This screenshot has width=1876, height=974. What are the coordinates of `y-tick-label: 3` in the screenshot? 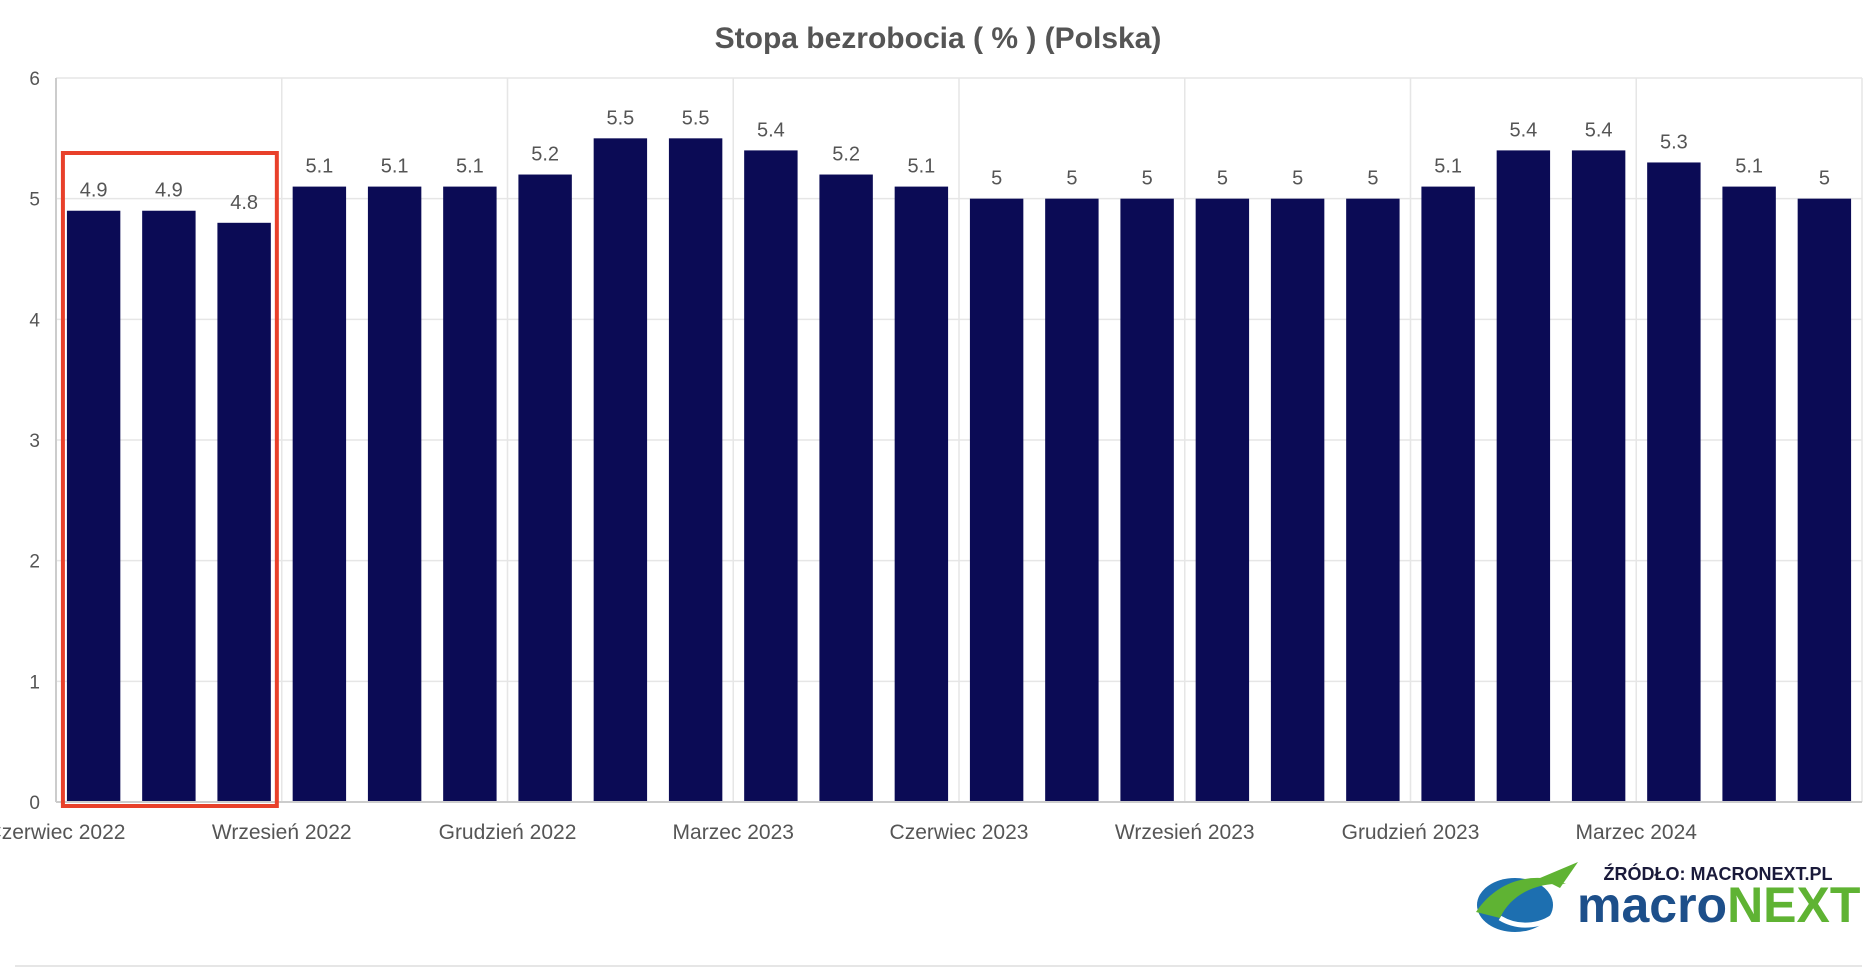 It's located at (34, 441).